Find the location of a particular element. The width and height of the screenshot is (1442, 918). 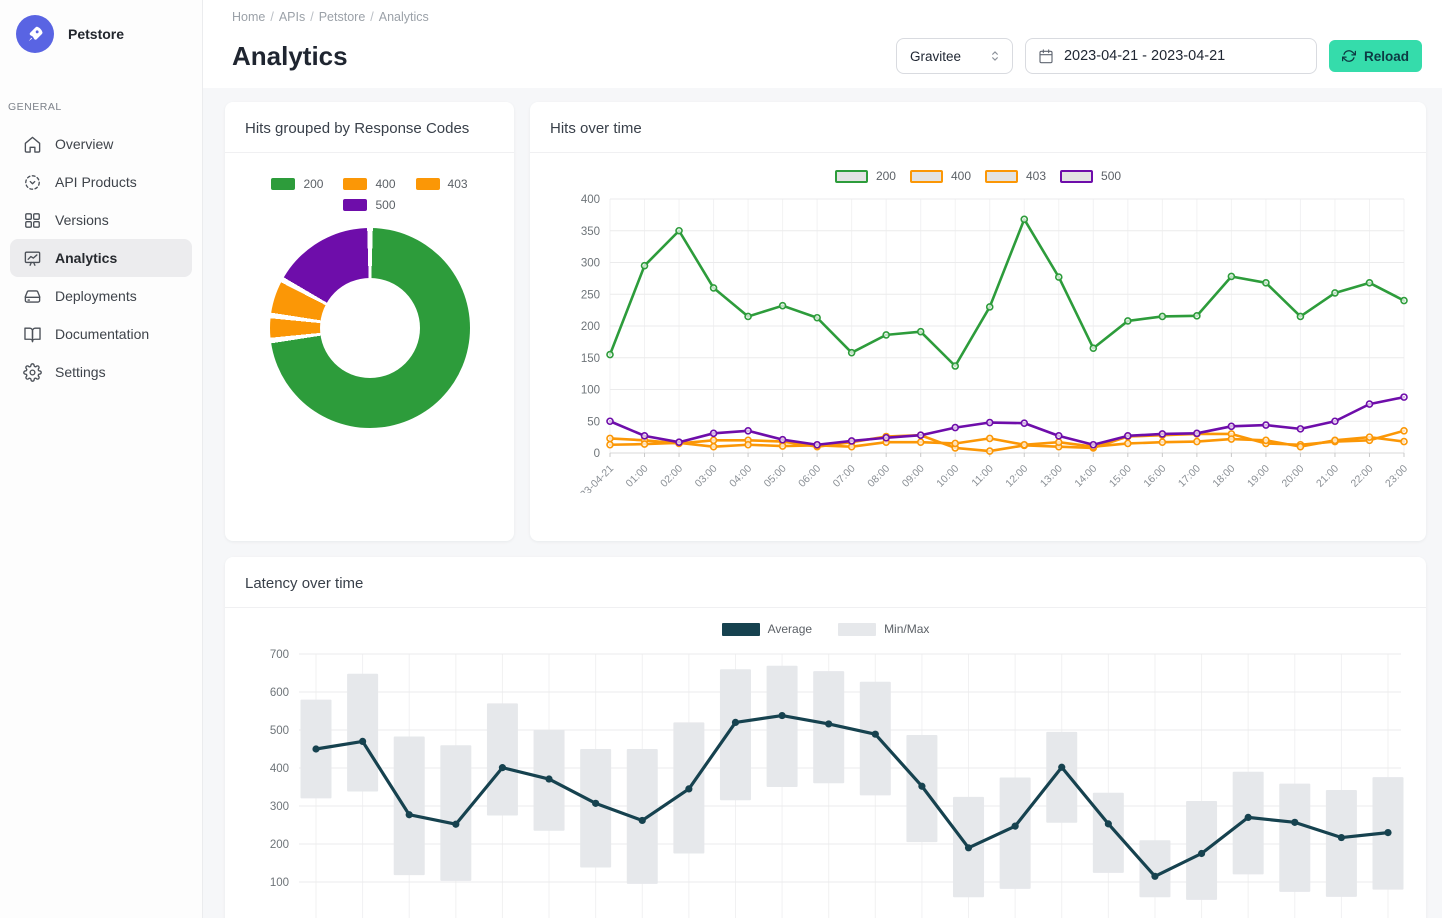

environment-select: Gravitee is located at coordinates (954, 56).